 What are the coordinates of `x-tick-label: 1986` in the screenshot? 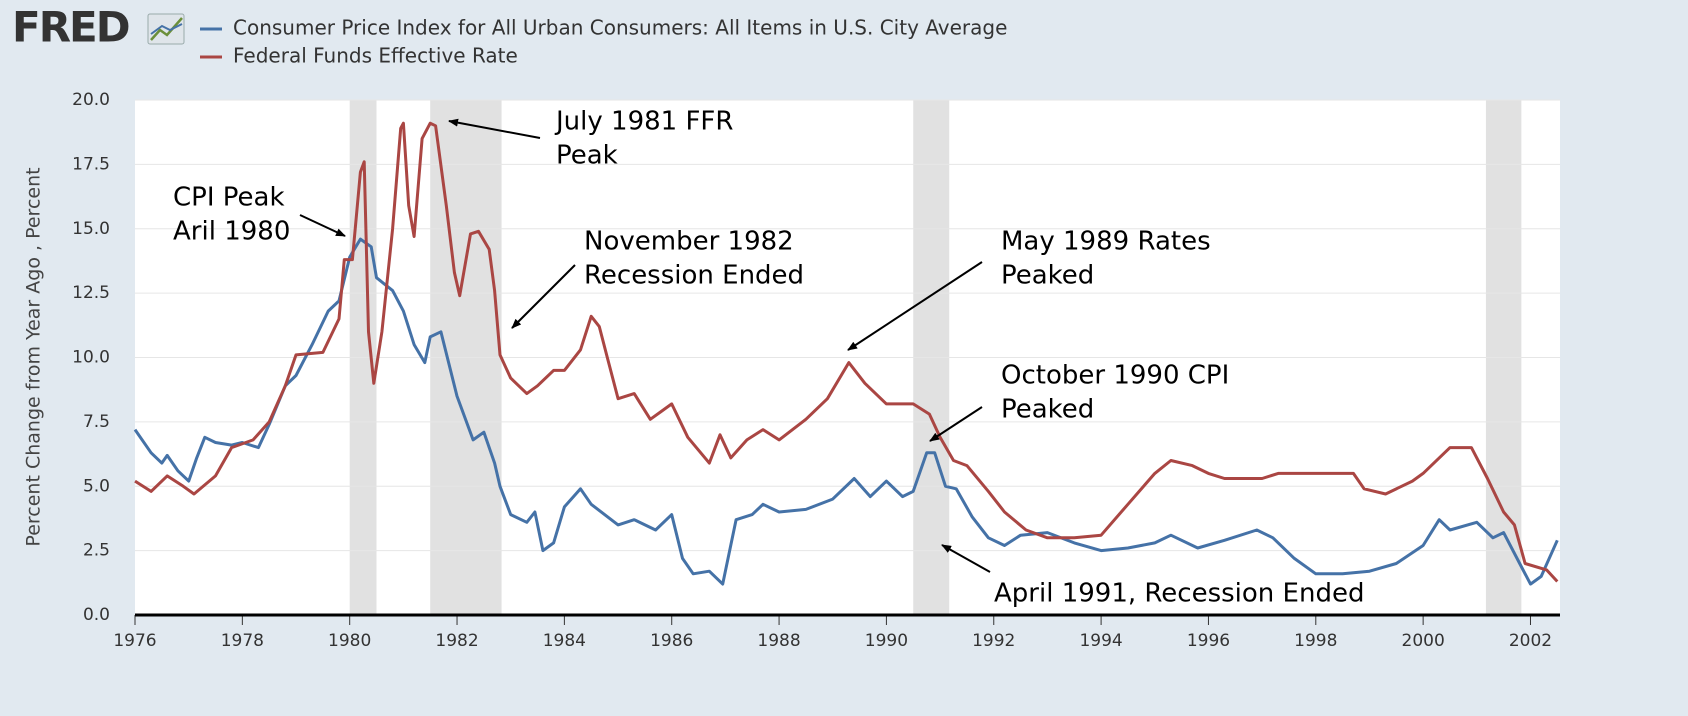 It's located at (671, 641).